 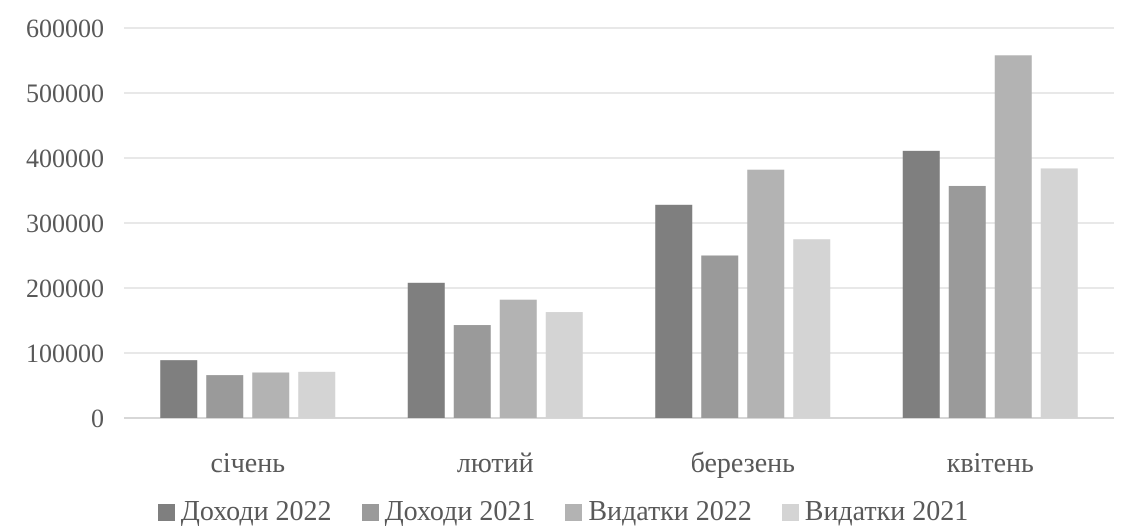 What do you see at coordinates (248, 463) in the screenshot?
I see `x-tick-label: січень` at bounding box center [248, 463].